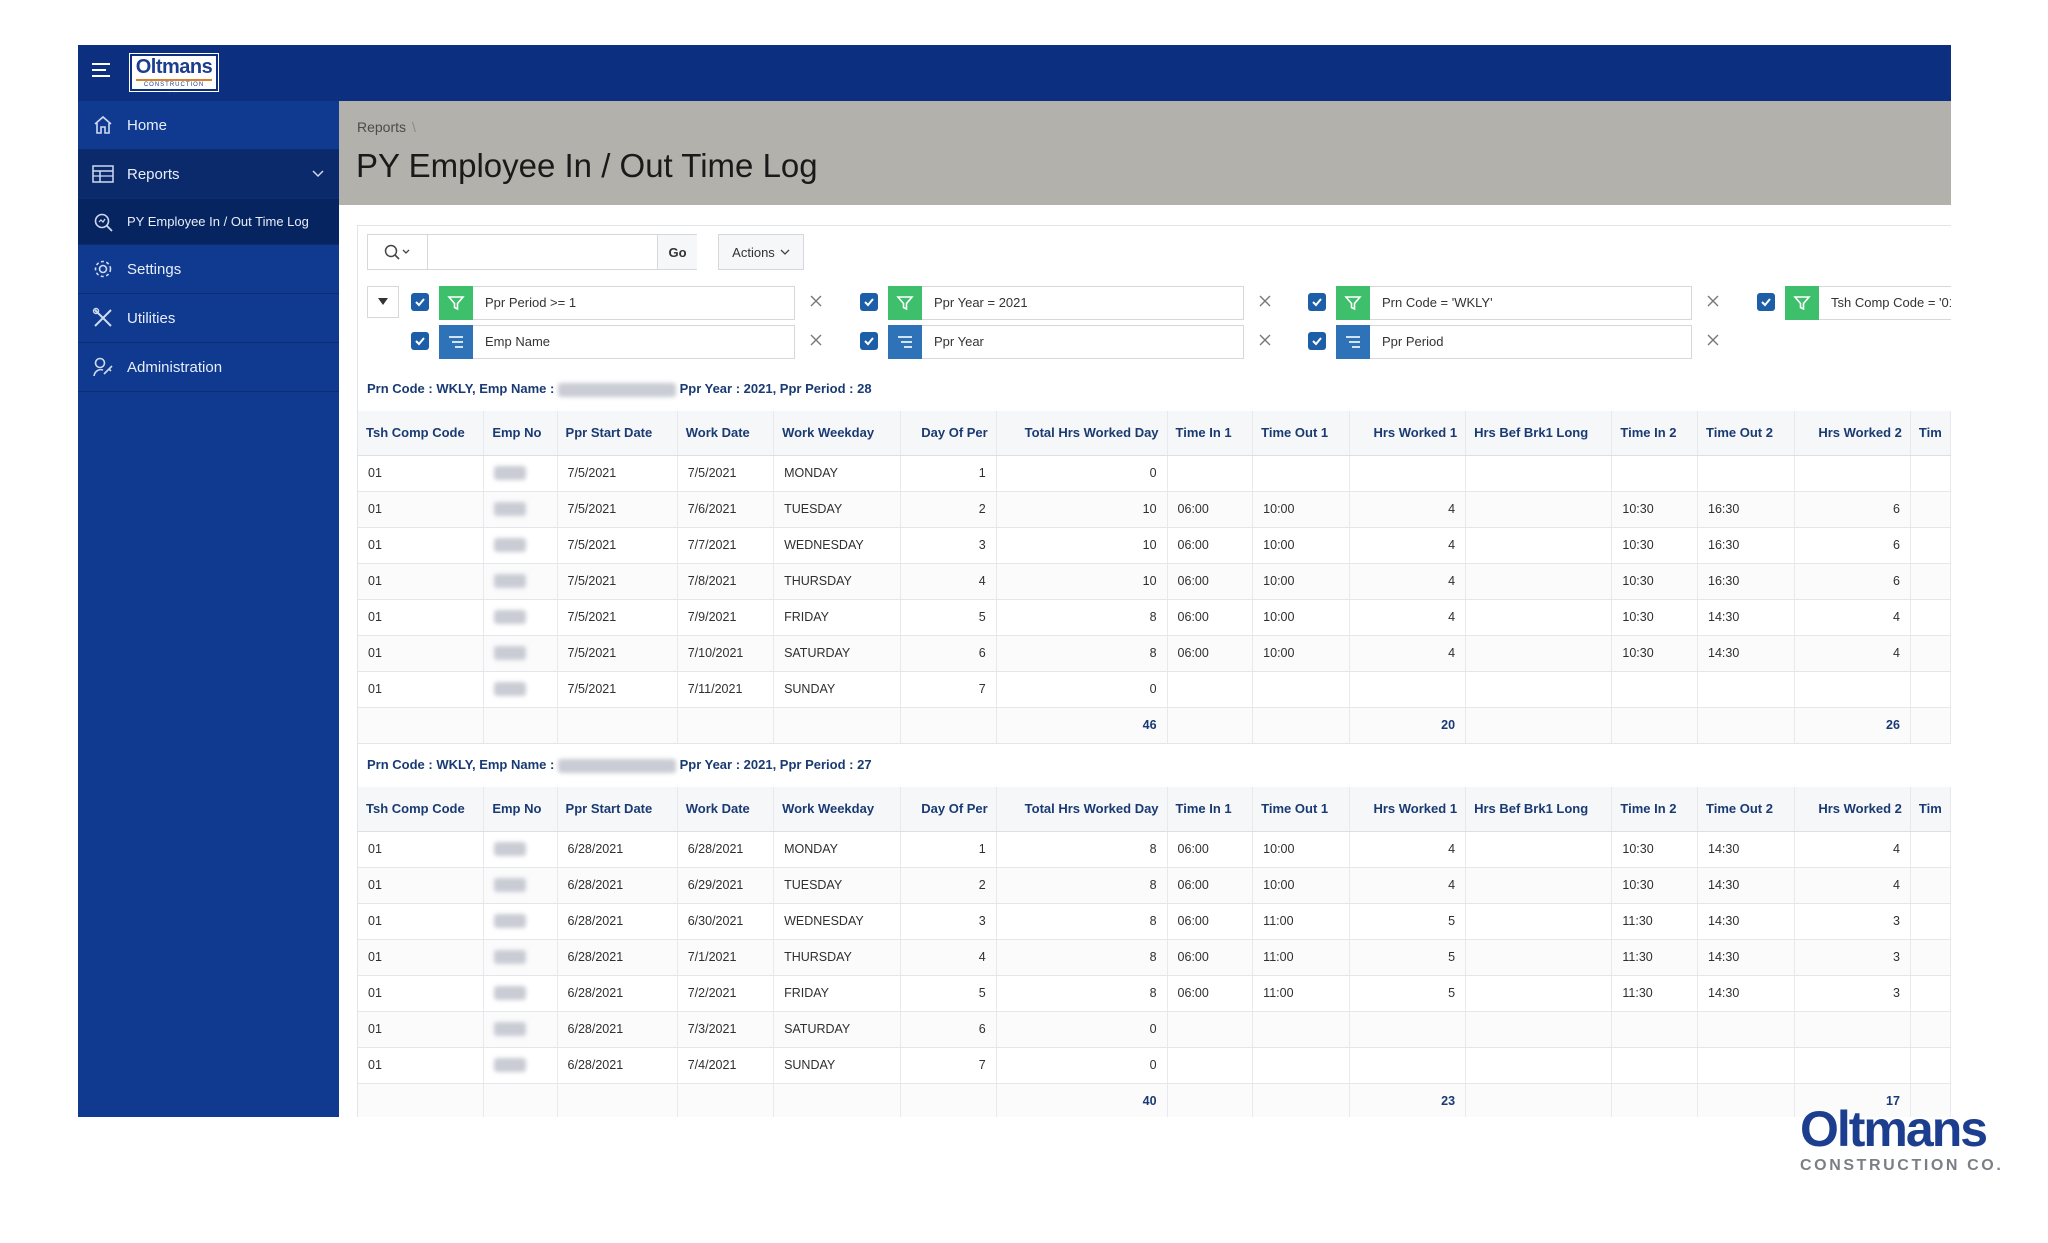  I want to click on breadcrumb-reports-link: Reports, so click(382, 127).